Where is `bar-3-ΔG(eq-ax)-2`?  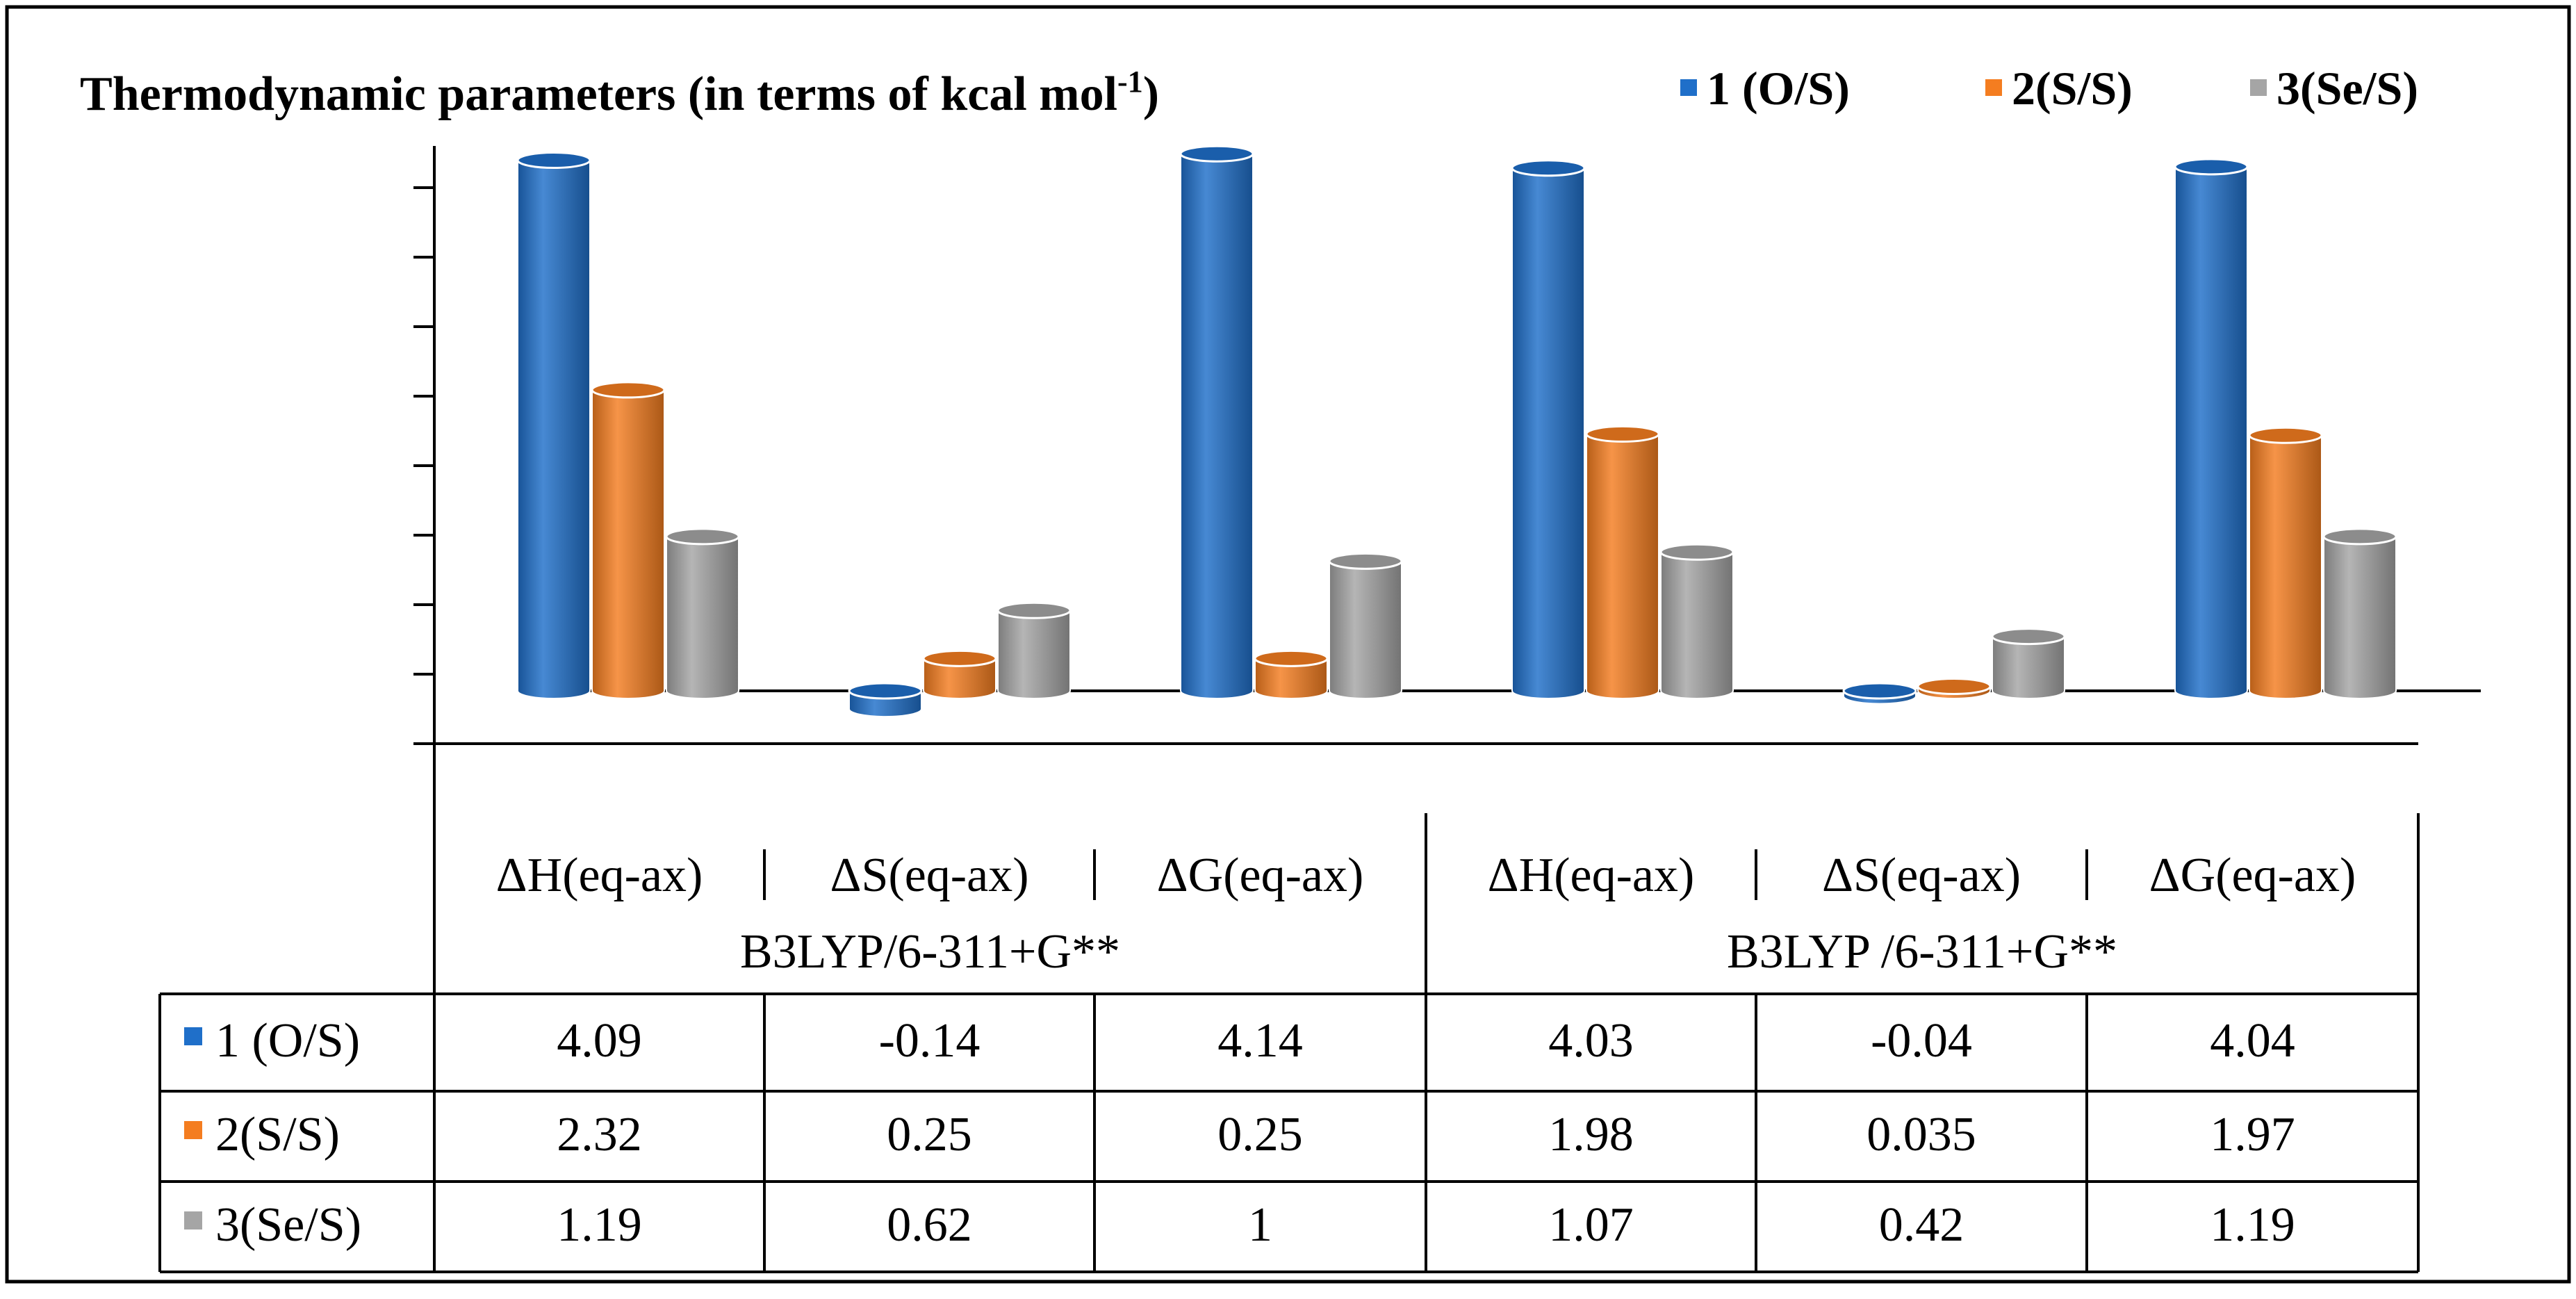 bar-3-ΔG(eq-ax)-2 is located at coordinates (1365, 625).